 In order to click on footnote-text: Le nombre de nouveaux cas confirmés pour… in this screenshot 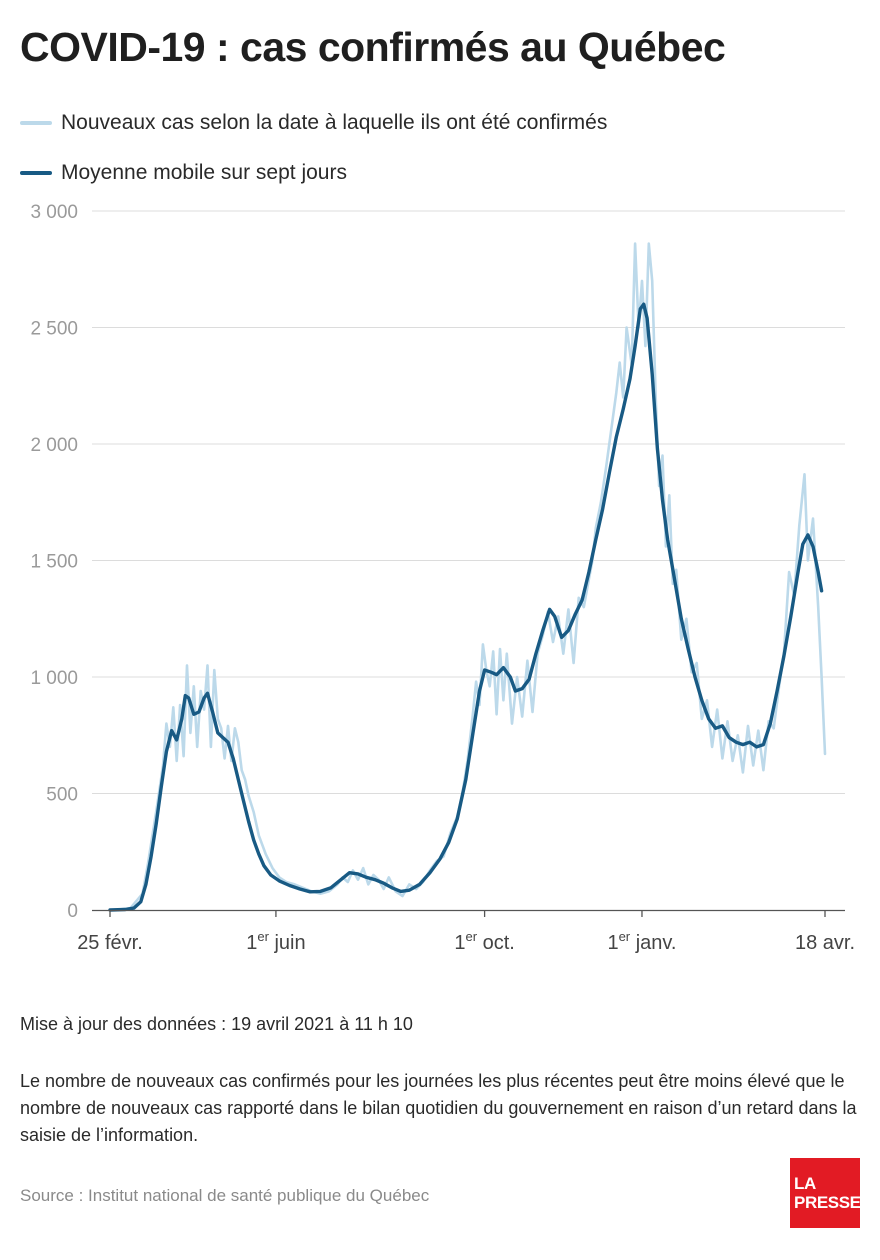, I will do `click(438, 1108)`.